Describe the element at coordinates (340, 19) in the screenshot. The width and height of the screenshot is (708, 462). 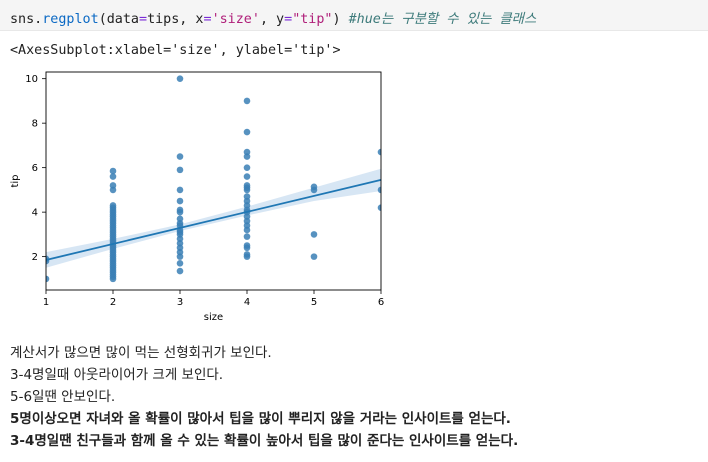
I see `code-close-paren: )` at that location.